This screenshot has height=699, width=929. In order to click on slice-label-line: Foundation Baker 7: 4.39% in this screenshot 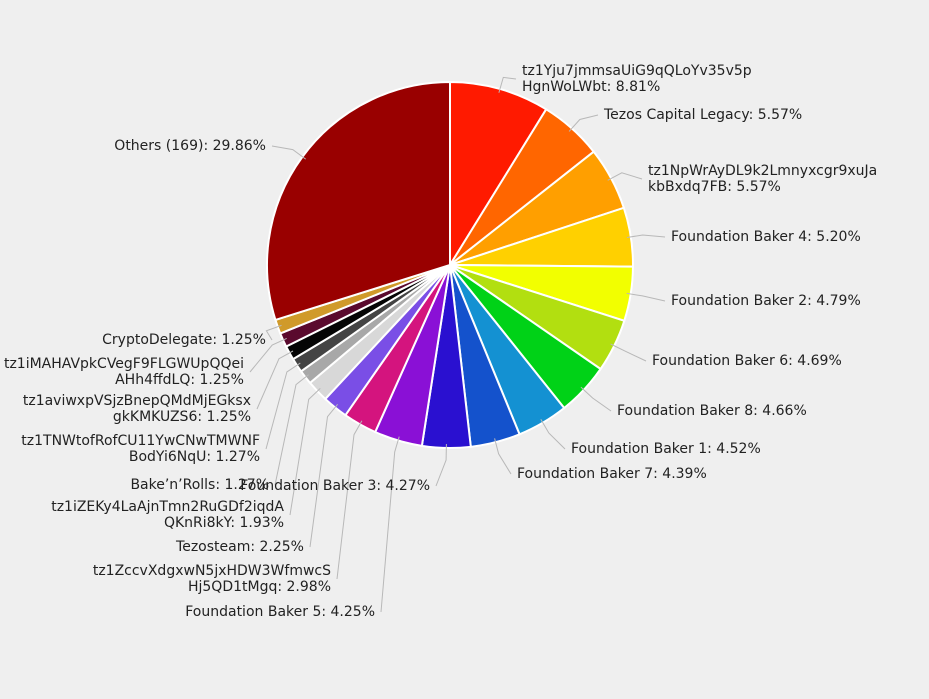, I will do `click(612, 474)`.